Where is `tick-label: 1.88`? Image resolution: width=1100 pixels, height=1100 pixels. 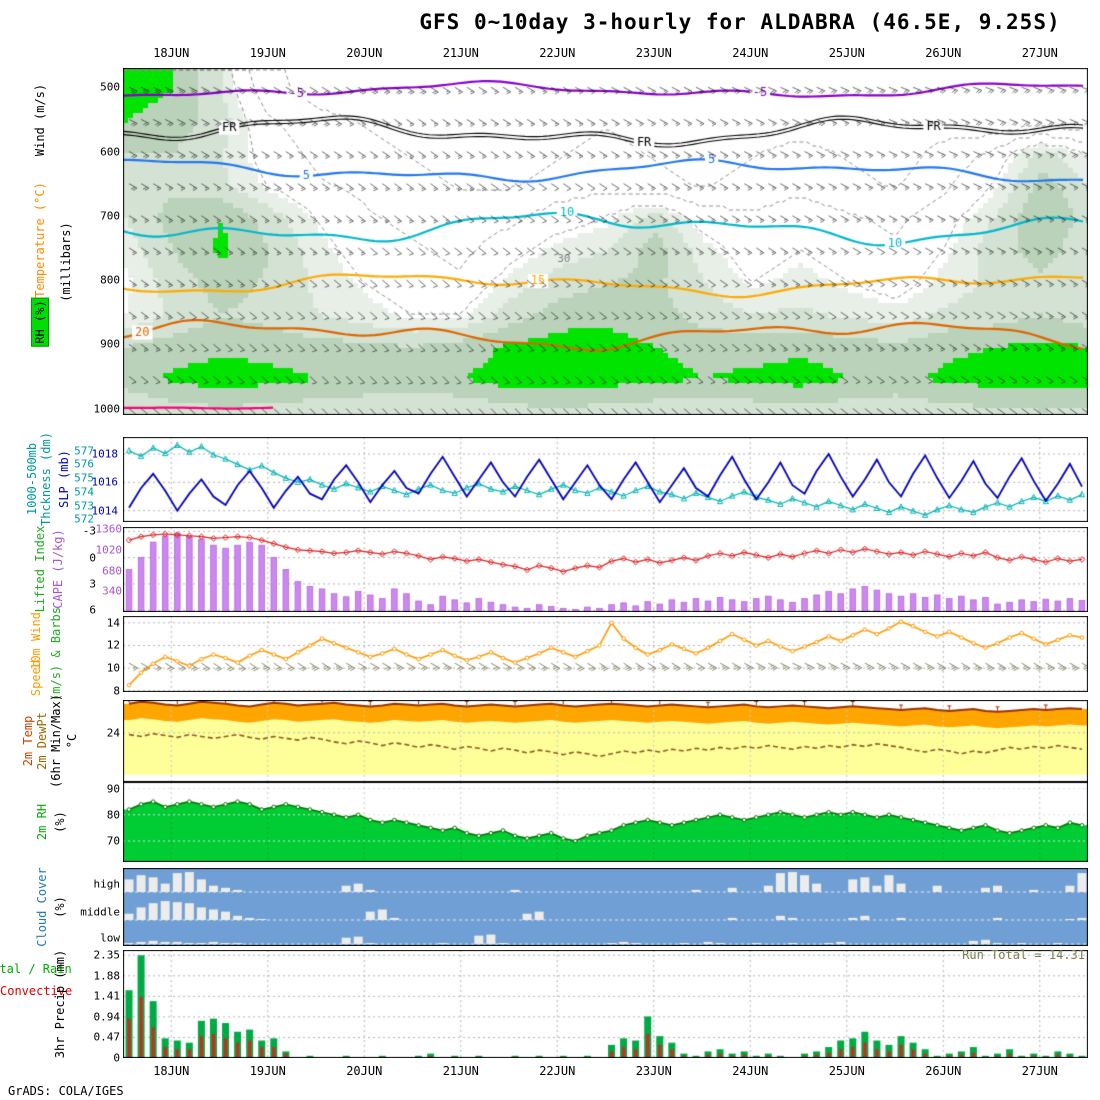
tick-label: 1.88 is located at coordinates (107, 976).